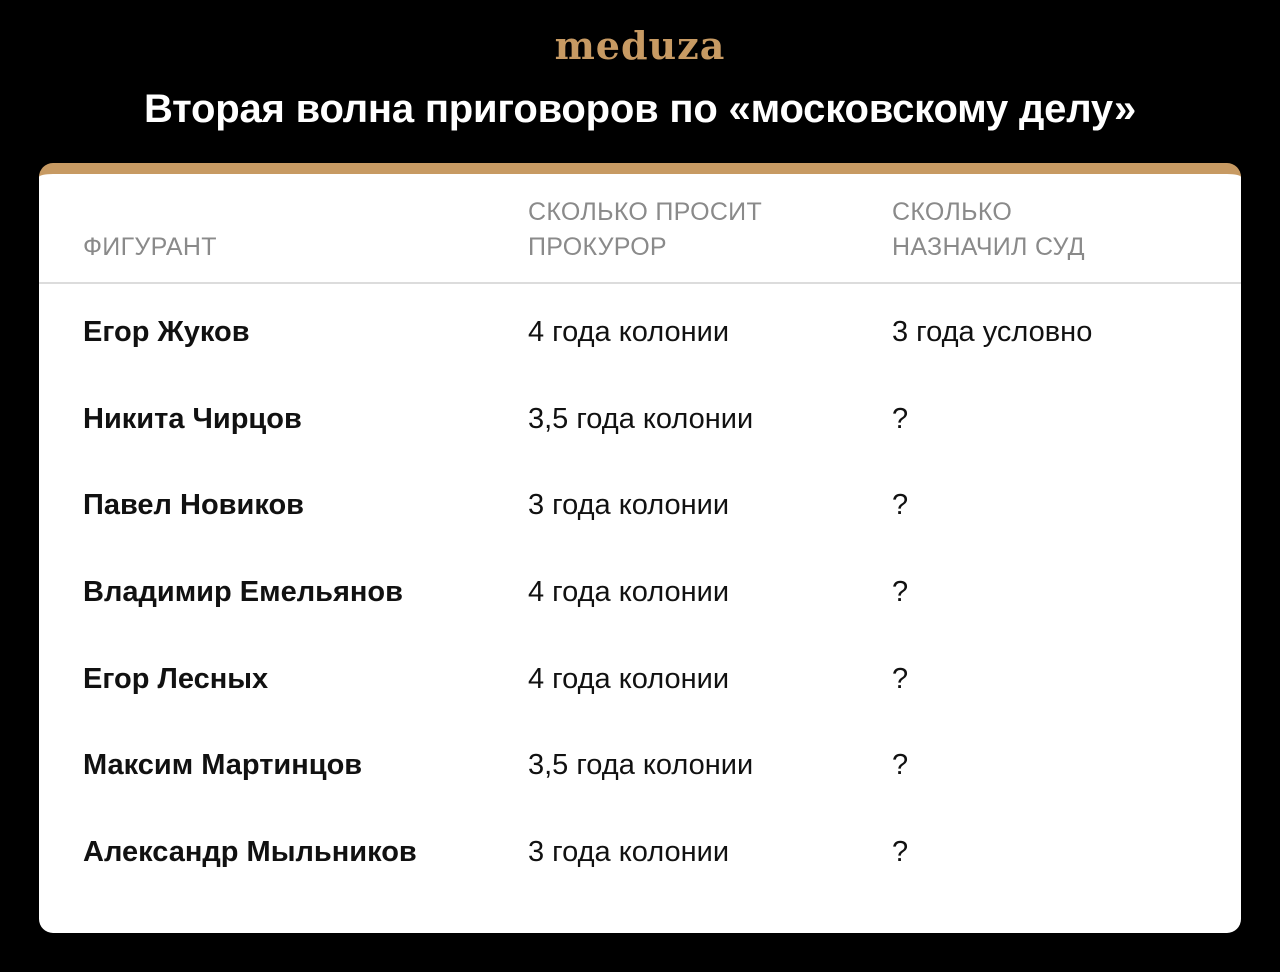 The width and height of the screenshot is (1280, 972). Describe the element at coordinates (176, 678) in the screenshot. I see `defendant-name: Егор Лесных` at that location.